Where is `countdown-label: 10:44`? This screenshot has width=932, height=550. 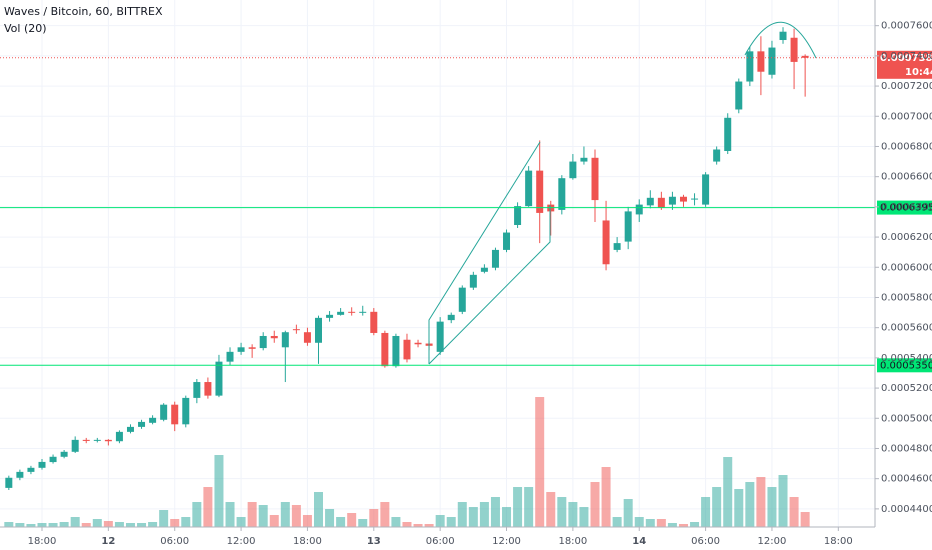
countdown-label: 10:44 is located at coordinates (918, 72).